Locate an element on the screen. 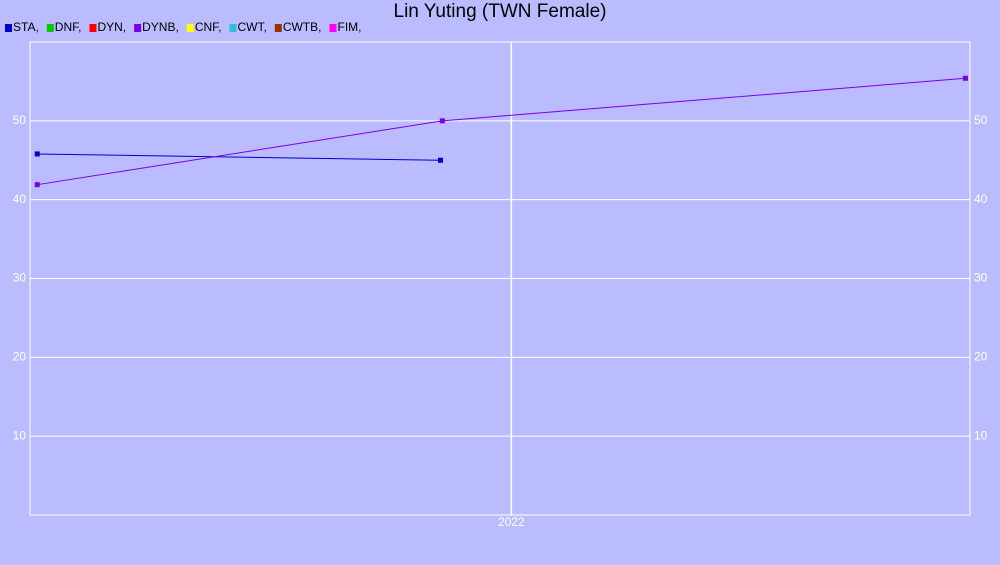 Image resolution: width=1000 pixels, height=565 pixels. y-tick-label: 10 is located at coordinates (20, 435).